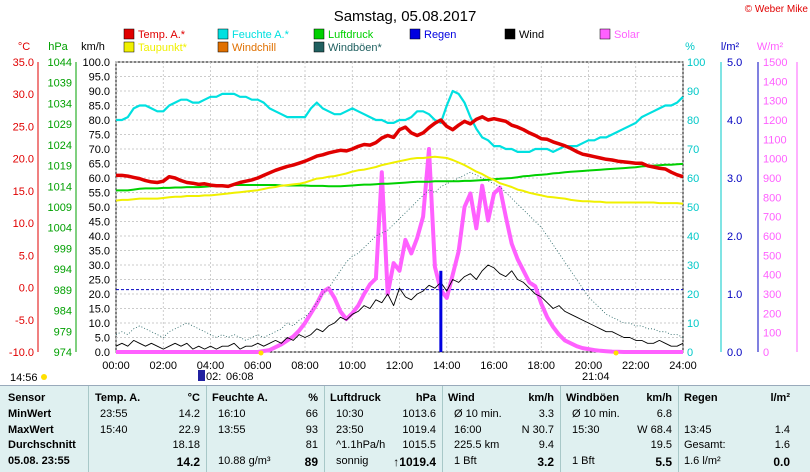 The height and width of the screenshot is (472, 810). I want to click on table-header: Temp. A., so click(118, 398).